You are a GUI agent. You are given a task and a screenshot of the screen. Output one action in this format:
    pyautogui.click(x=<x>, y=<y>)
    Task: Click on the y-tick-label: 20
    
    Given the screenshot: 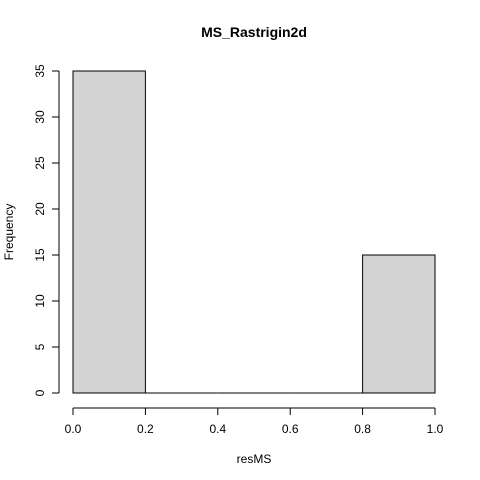 What is the action you would take?
    pyautogui.click(x=40, y=209)
    